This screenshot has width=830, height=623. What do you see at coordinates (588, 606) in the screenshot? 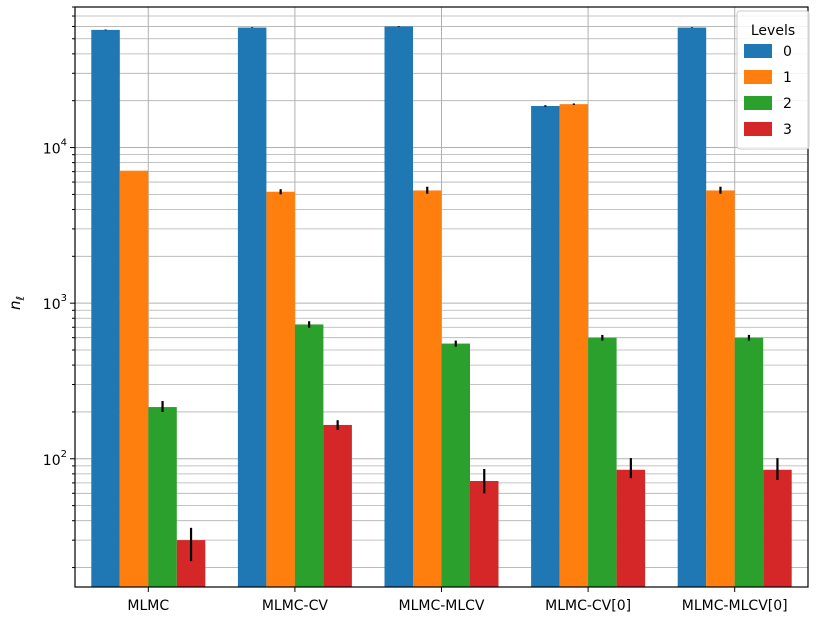
I see `x-tick-label: MLMC-CV[0]` at bounding box center [588, 606].